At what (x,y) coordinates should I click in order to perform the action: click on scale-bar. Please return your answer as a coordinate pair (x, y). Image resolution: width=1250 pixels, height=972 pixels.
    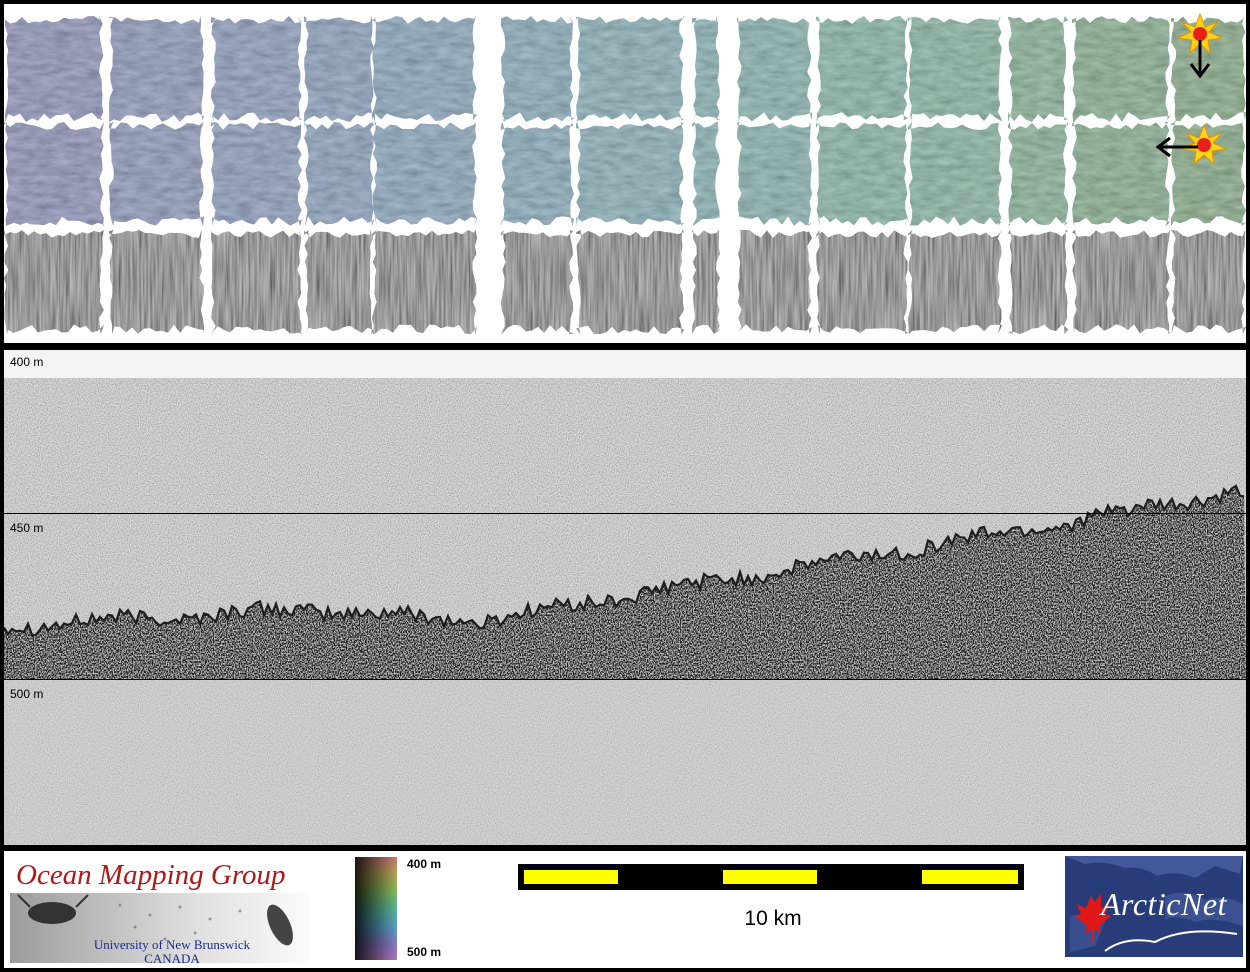
    Looking at the image, I should click on (771, 877).